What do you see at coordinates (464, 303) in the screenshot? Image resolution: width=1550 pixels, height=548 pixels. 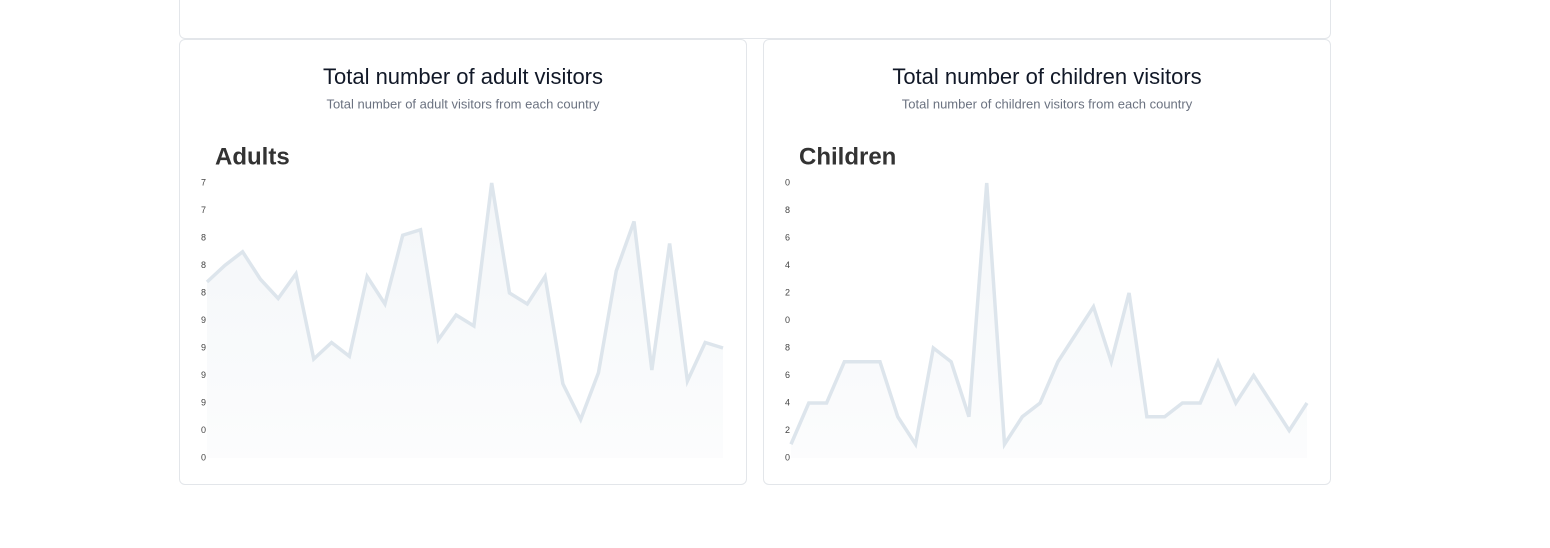 I see `line` at bounding box center [464, 303].